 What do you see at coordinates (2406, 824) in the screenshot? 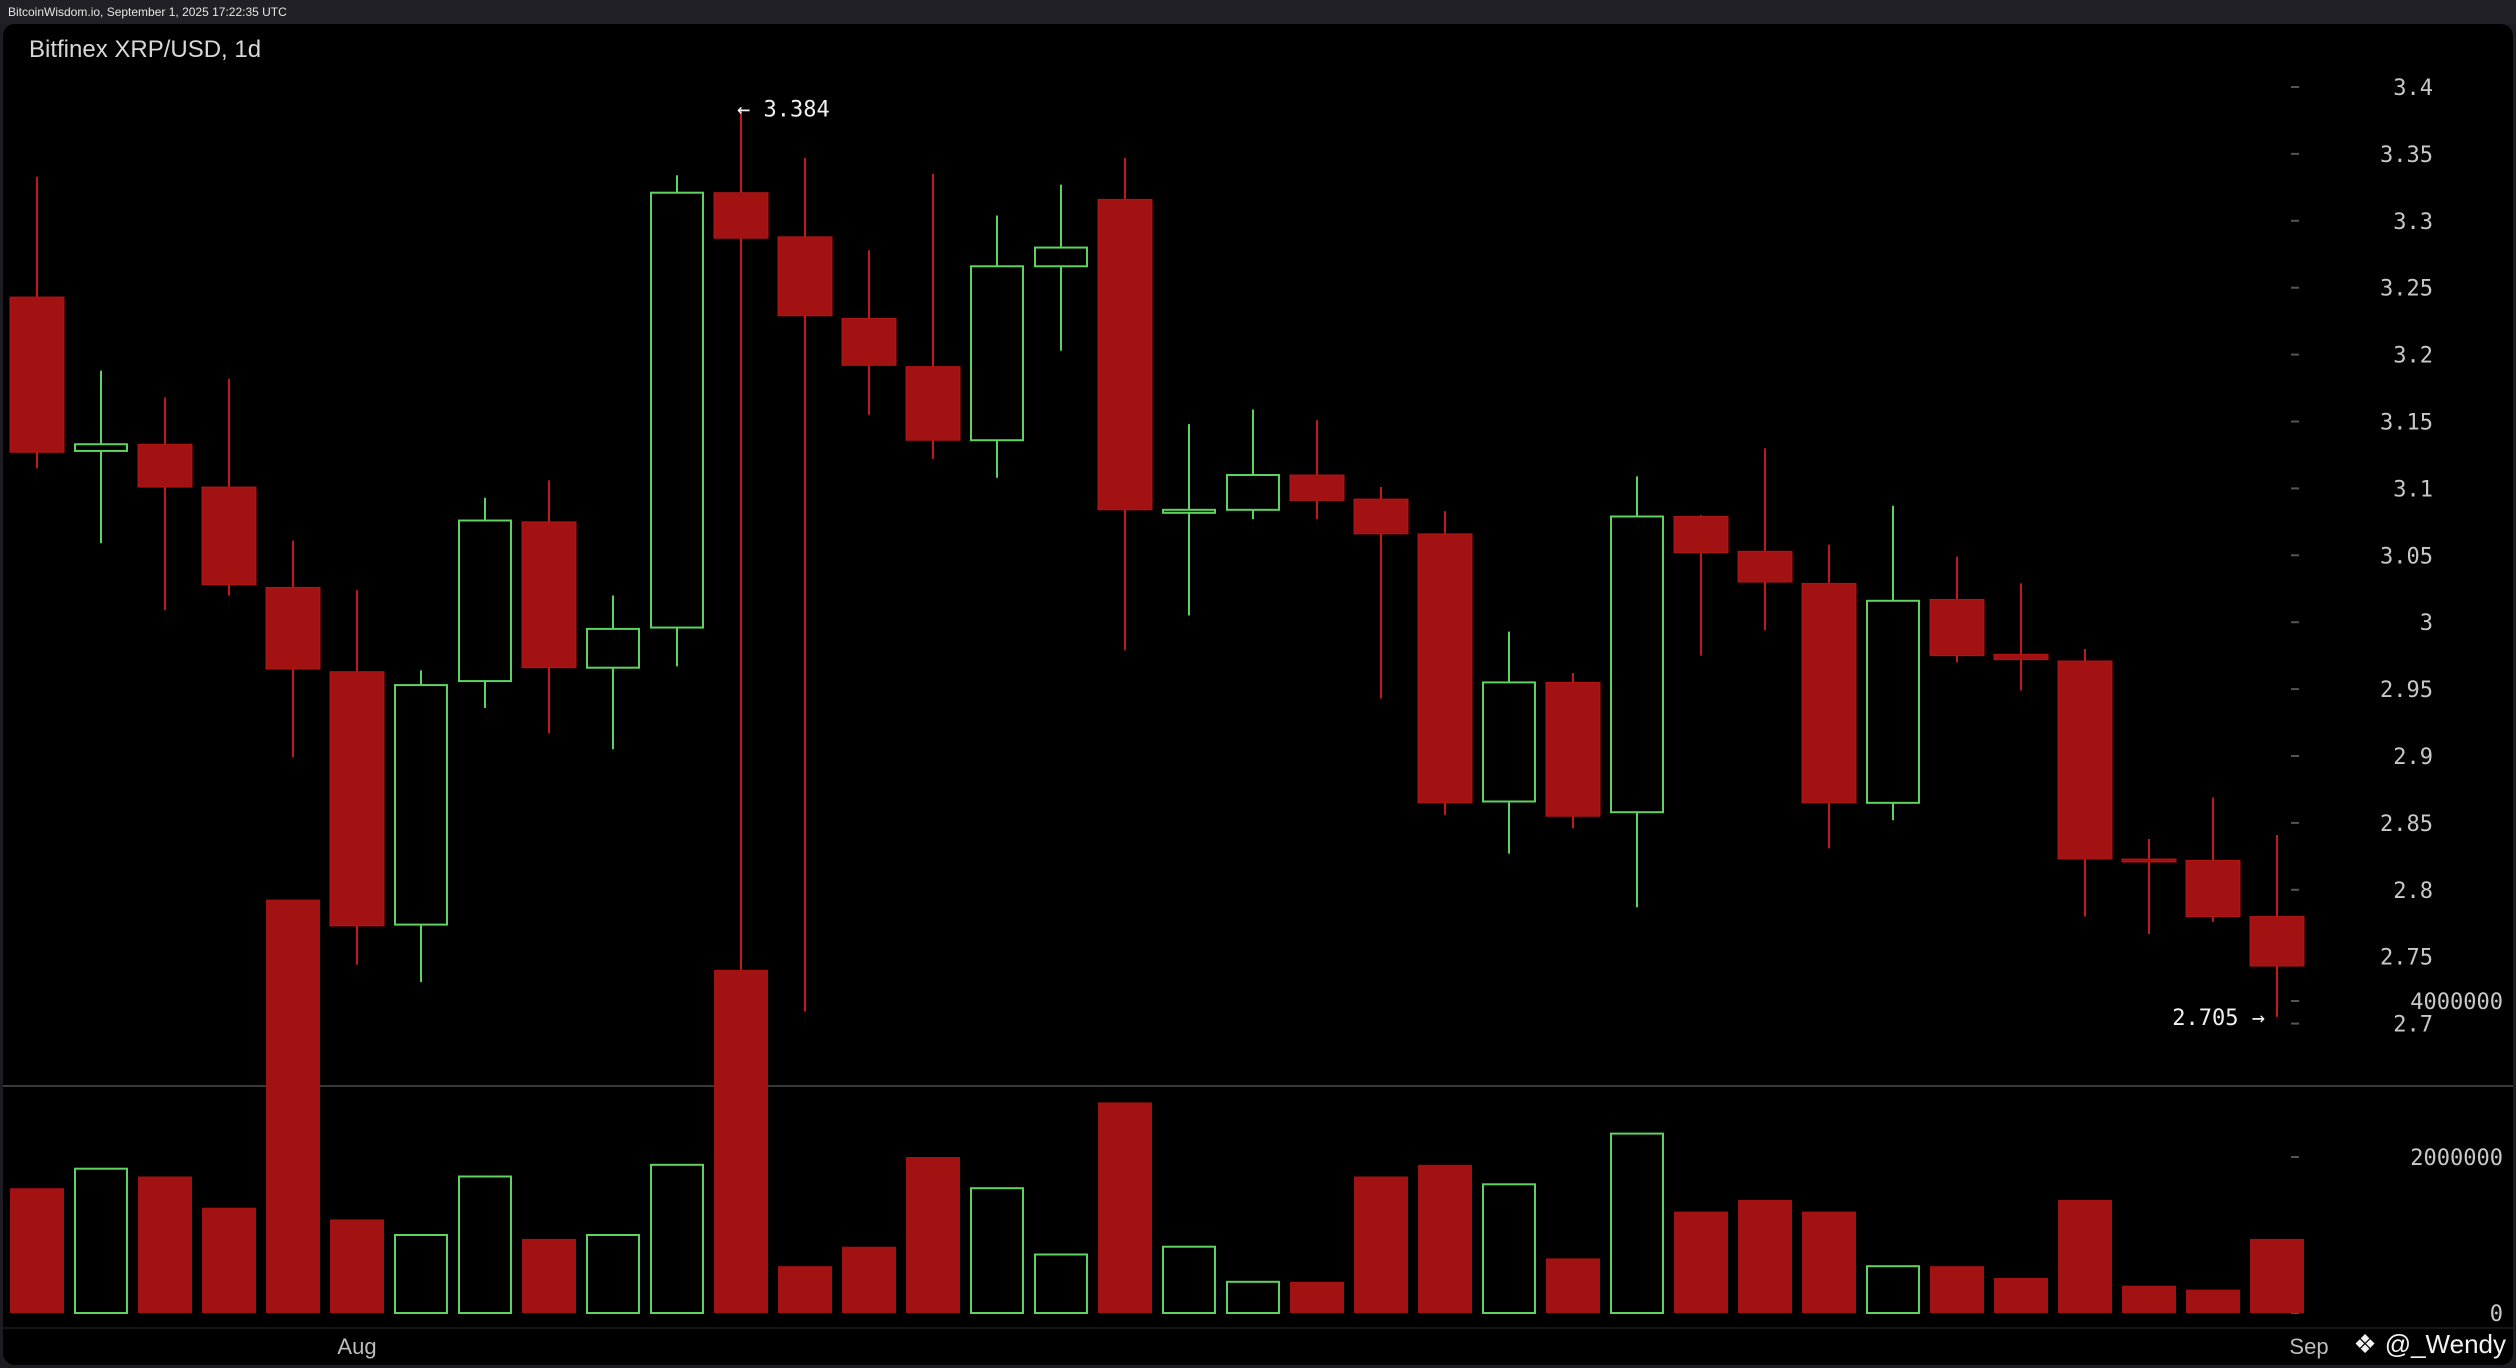
I see `price-tick-label: 2.85` at bounding box center [2406, 824].